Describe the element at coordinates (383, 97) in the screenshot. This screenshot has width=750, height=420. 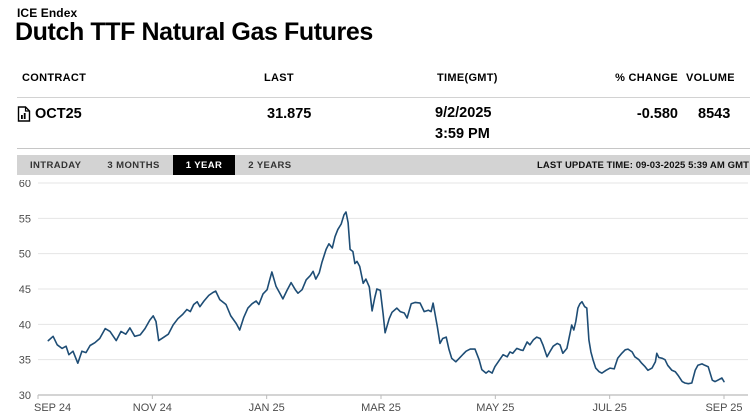
I see `header-divider` at that location.